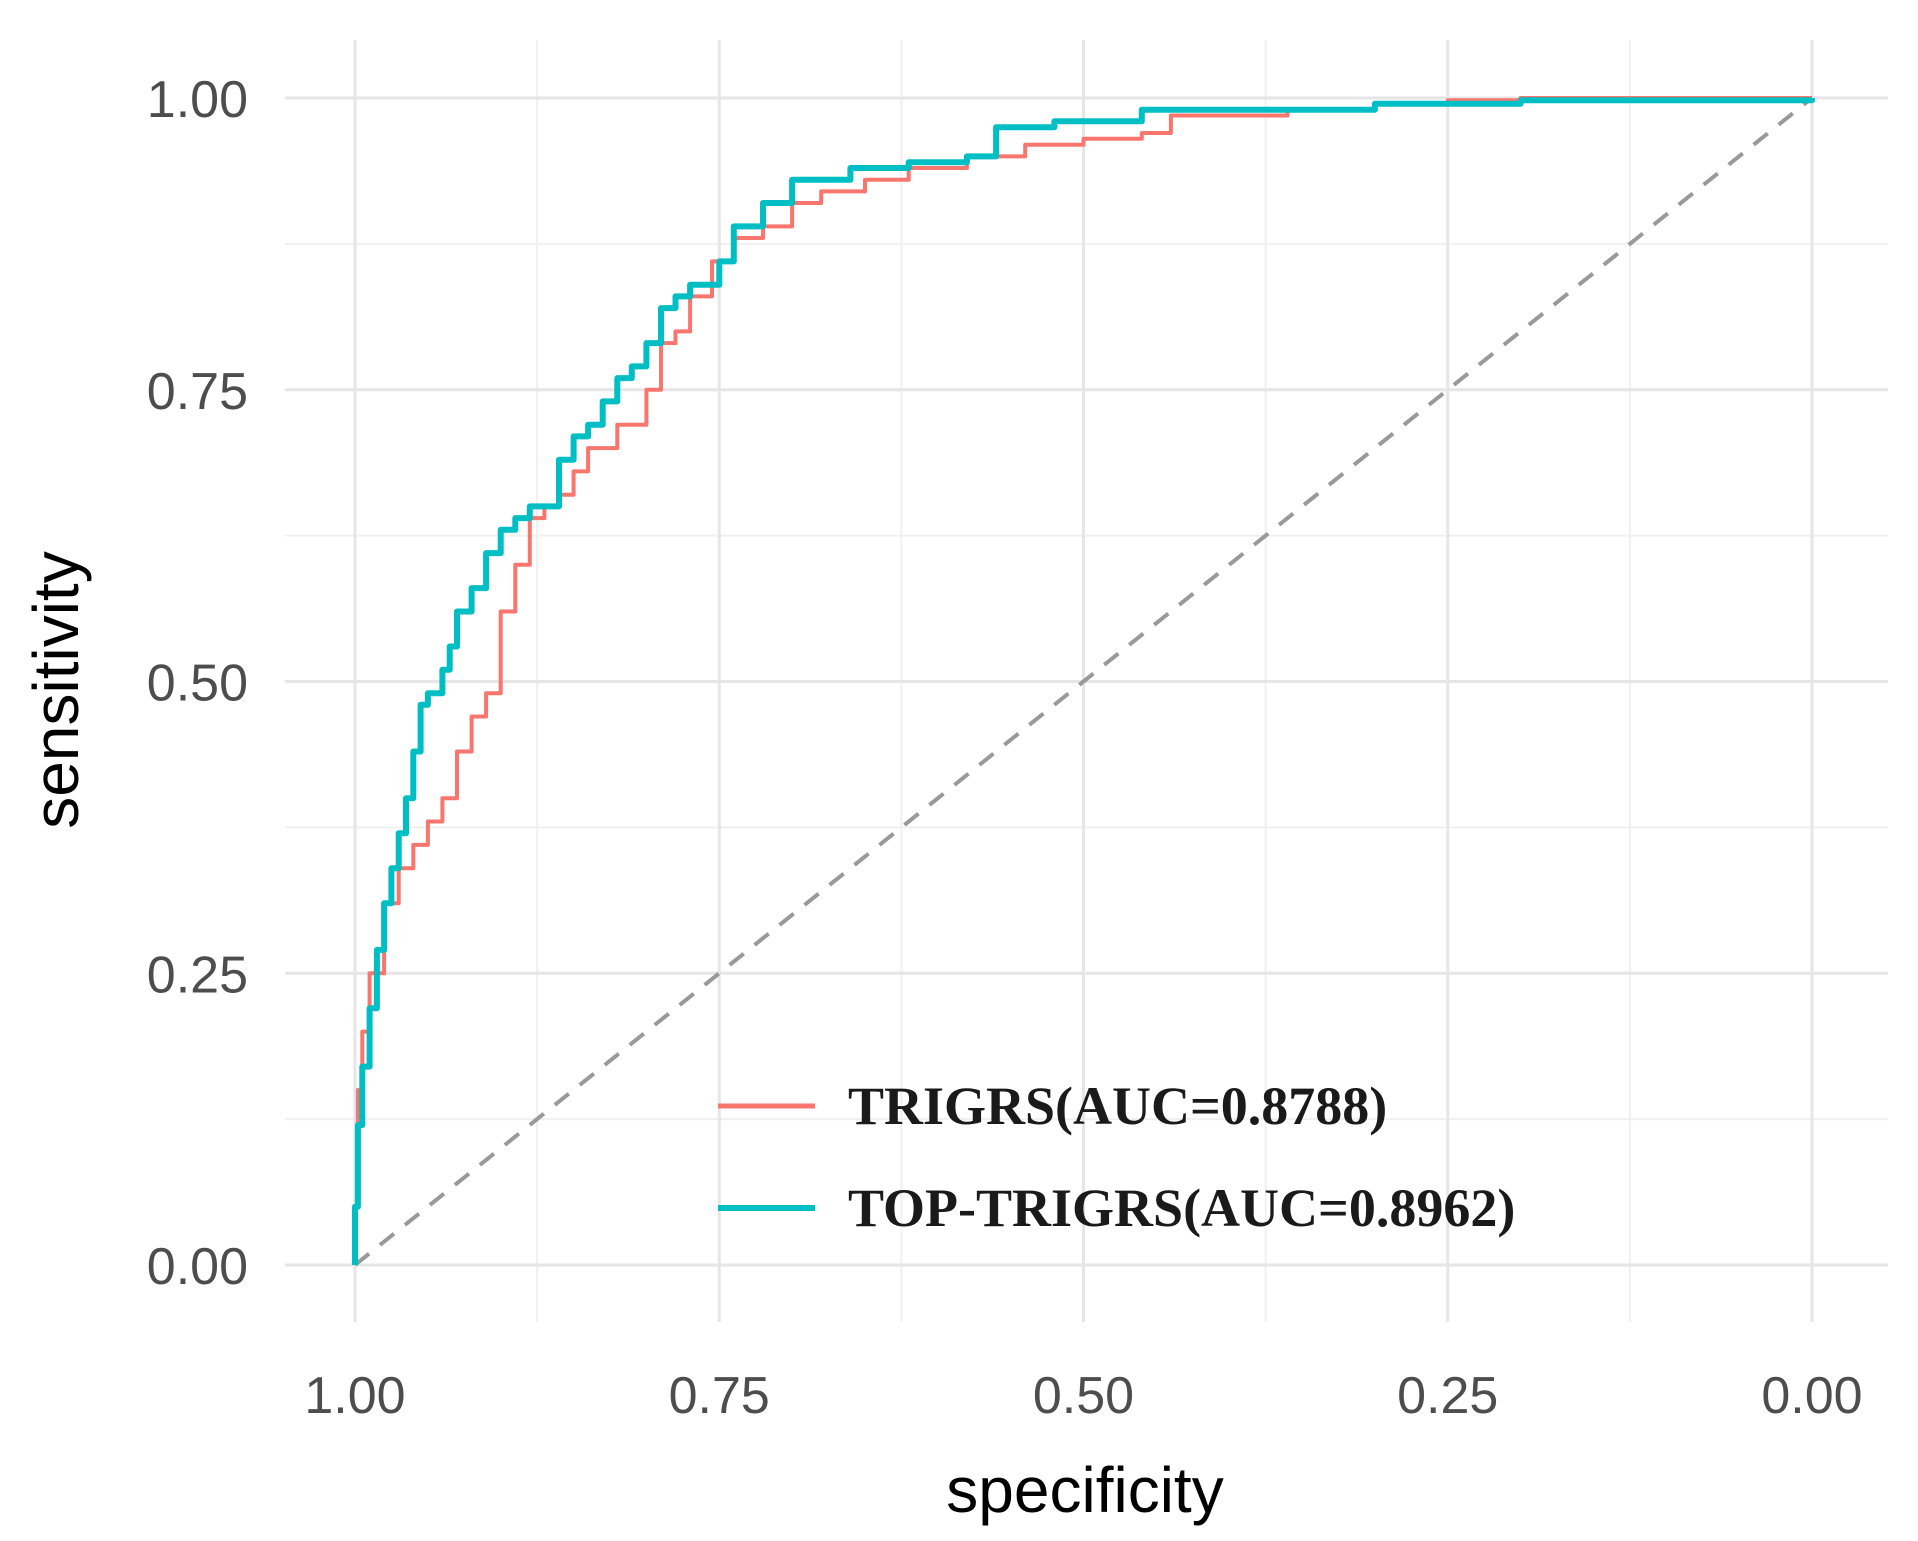 The height and width of the screenshot is (1541, 1918). I want to click on x-tick-label: 0.00, so click(1811, 1396).